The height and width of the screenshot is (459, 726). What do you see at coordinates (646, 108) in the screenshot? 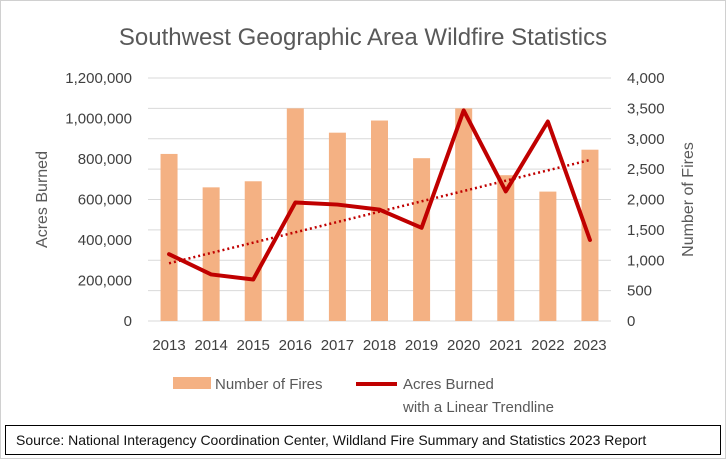
I see `right-tick-label: 3,500` at bounding box center [646, 108].